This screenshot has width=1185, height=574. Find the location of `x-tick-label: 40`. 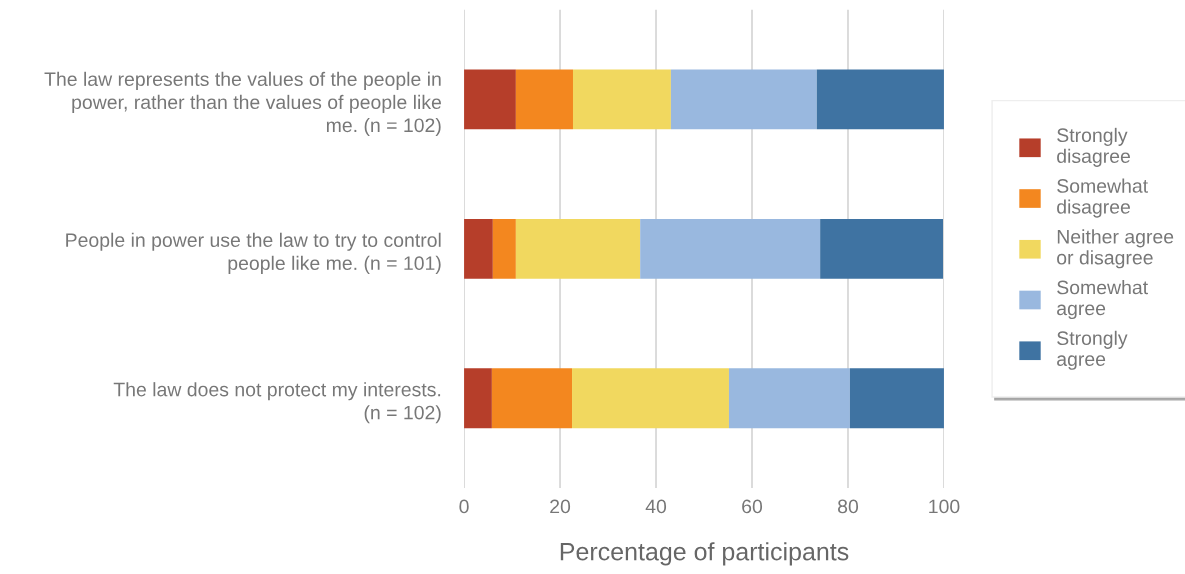

x-tick-label: 40 is located at coordinates (656, 506).